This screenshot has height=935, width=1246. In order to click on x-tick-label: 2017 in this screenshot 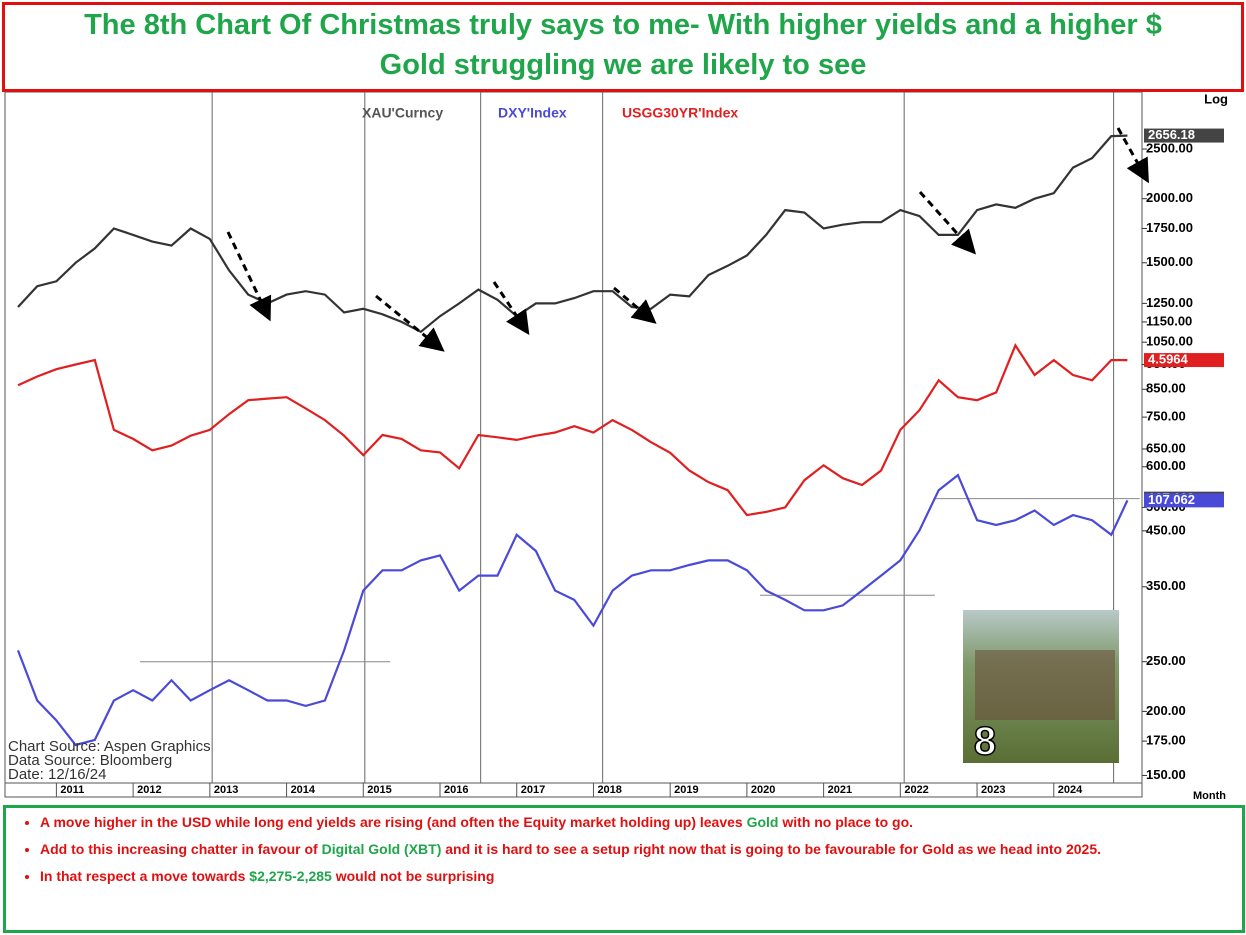, I will do `click(533, 790)`.